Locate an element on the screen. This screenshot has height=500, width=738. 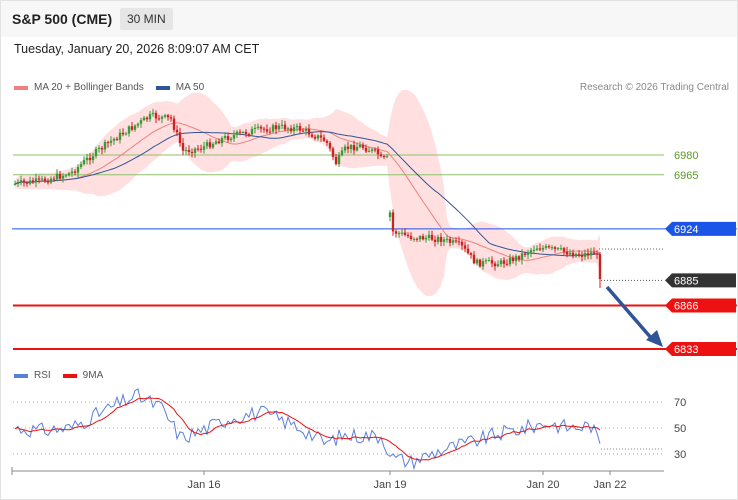
level-tag-6885: 6885 is located at coordinates (700, 280).